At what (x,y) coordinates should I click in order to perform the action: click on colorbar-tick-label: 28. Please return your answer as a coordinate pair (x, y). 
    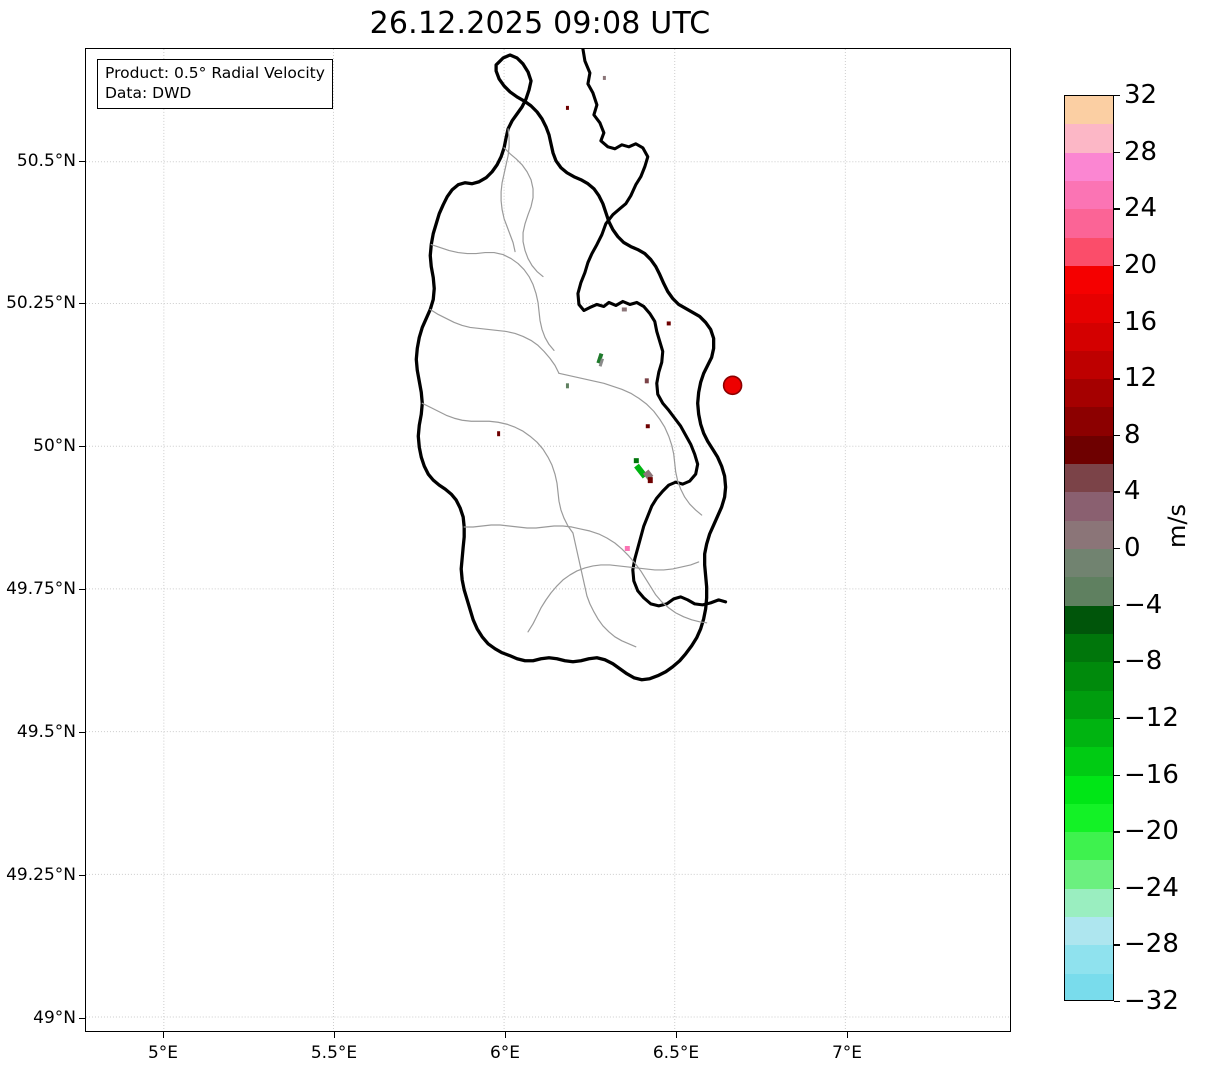
    Looking at the image, I should click on (1141, 151).